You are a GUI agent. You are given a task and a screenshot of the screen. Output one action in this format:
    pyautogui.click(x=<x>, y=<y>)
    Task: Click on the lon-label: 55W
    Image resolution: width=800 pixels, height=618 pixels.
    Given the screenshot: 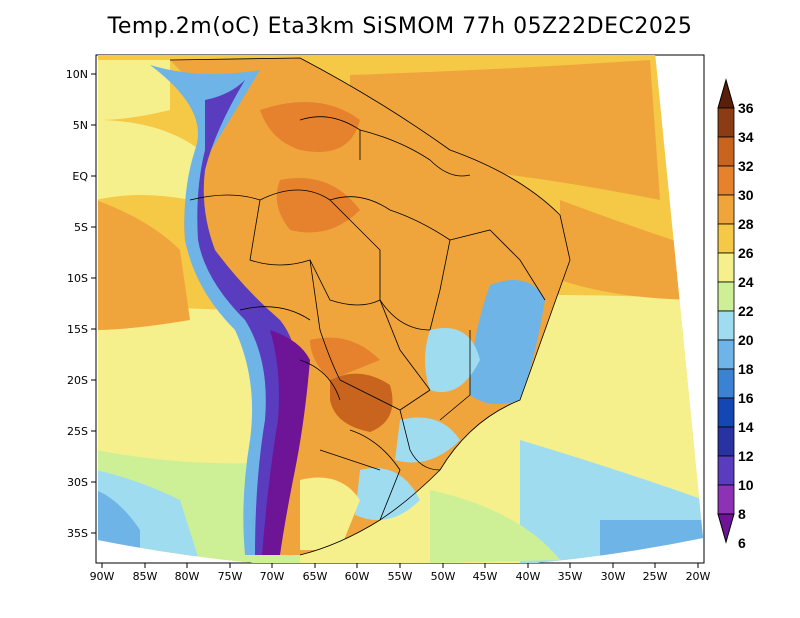 What is the action you would take?
    pyautogui.click(x=400, y=576)
    